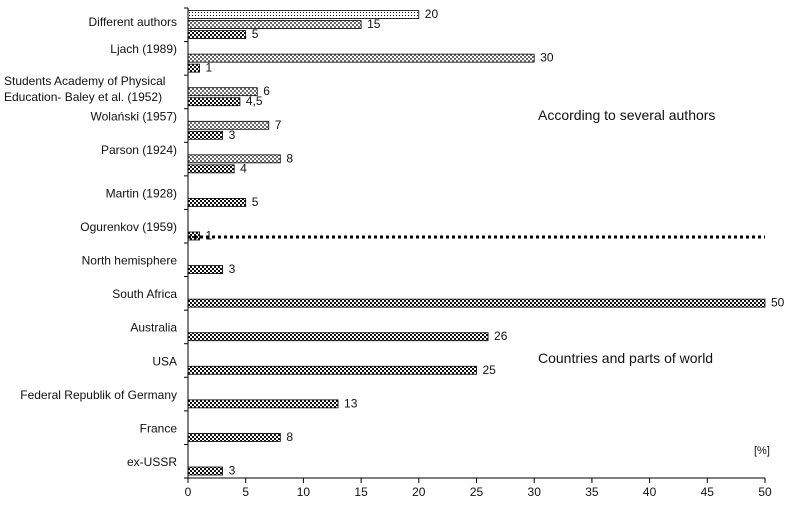 Image resolution: width=808 pixels, height=506 pixels. Describe the element at coordinates (278, 125) in the screenshot. I see `bar-value-label: 7` at that location.